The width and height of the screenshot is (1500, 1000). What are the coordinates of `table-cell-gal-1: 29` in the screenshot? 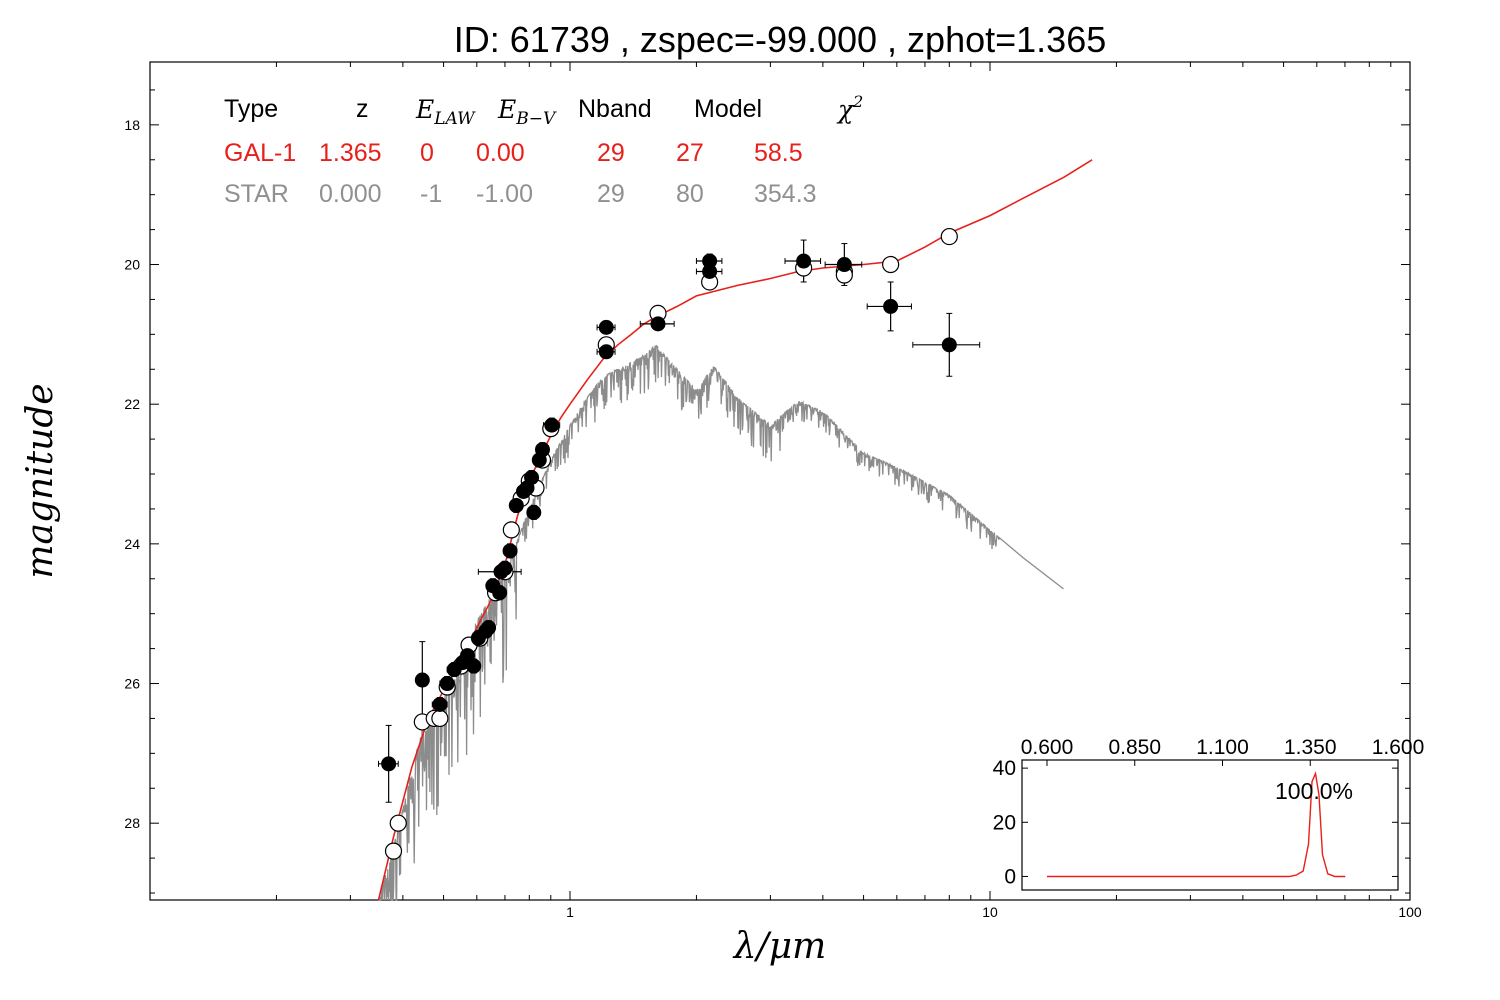 It's located at (611, 153).